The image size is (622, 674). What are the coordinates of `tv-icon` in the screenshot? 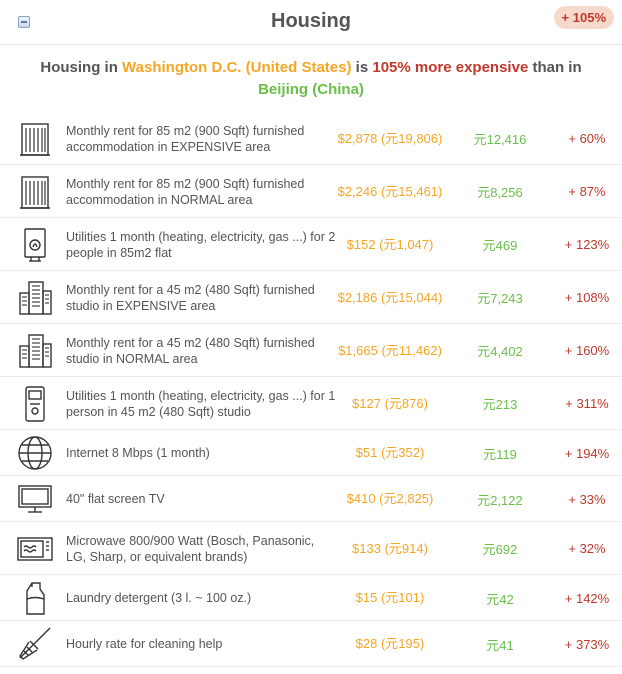 It's located at (35, 499).